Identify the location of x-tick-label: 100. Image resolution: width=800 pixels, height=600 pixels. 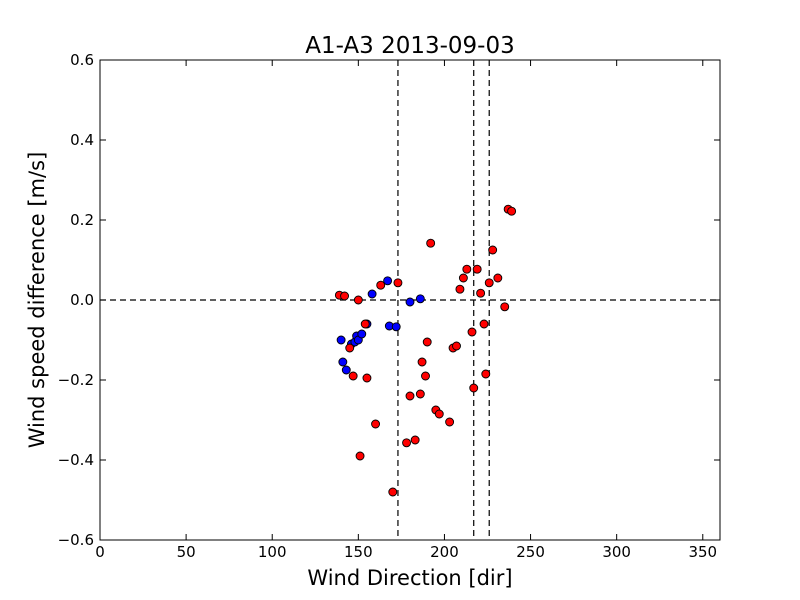
(272, 552).